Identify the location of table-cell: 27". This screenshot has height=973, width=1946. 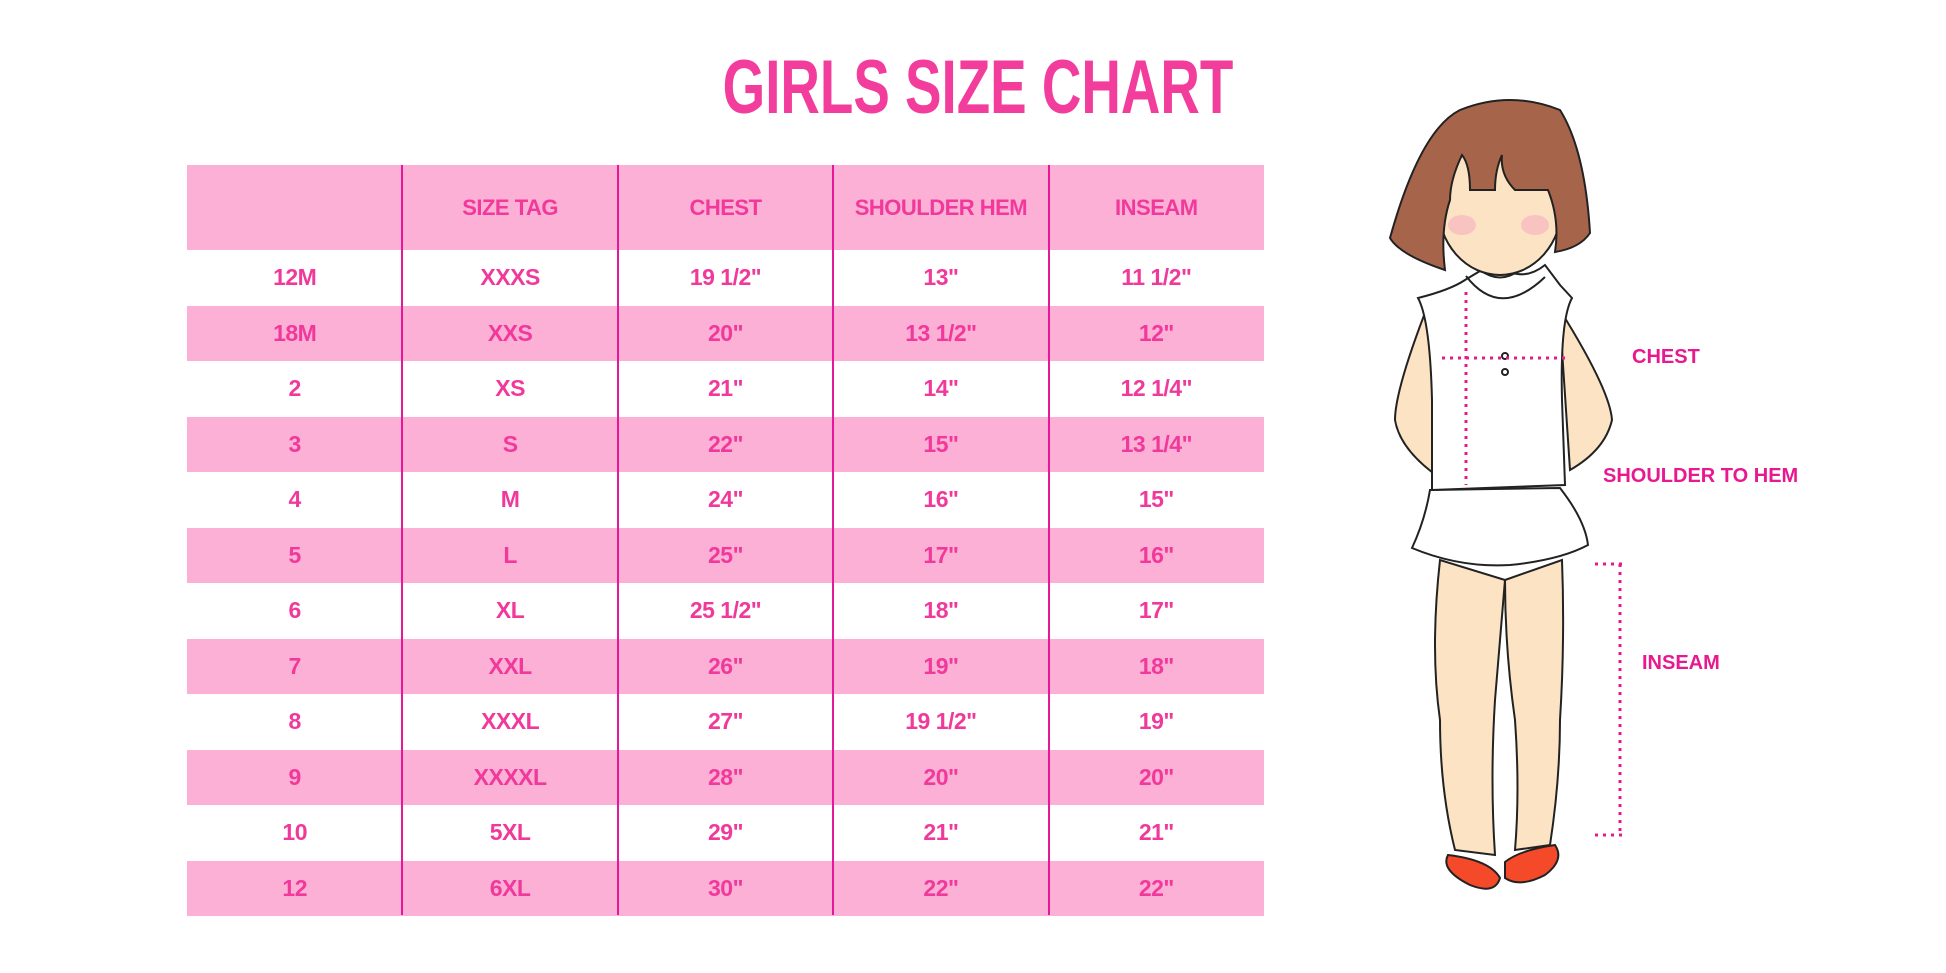
(726, 721).